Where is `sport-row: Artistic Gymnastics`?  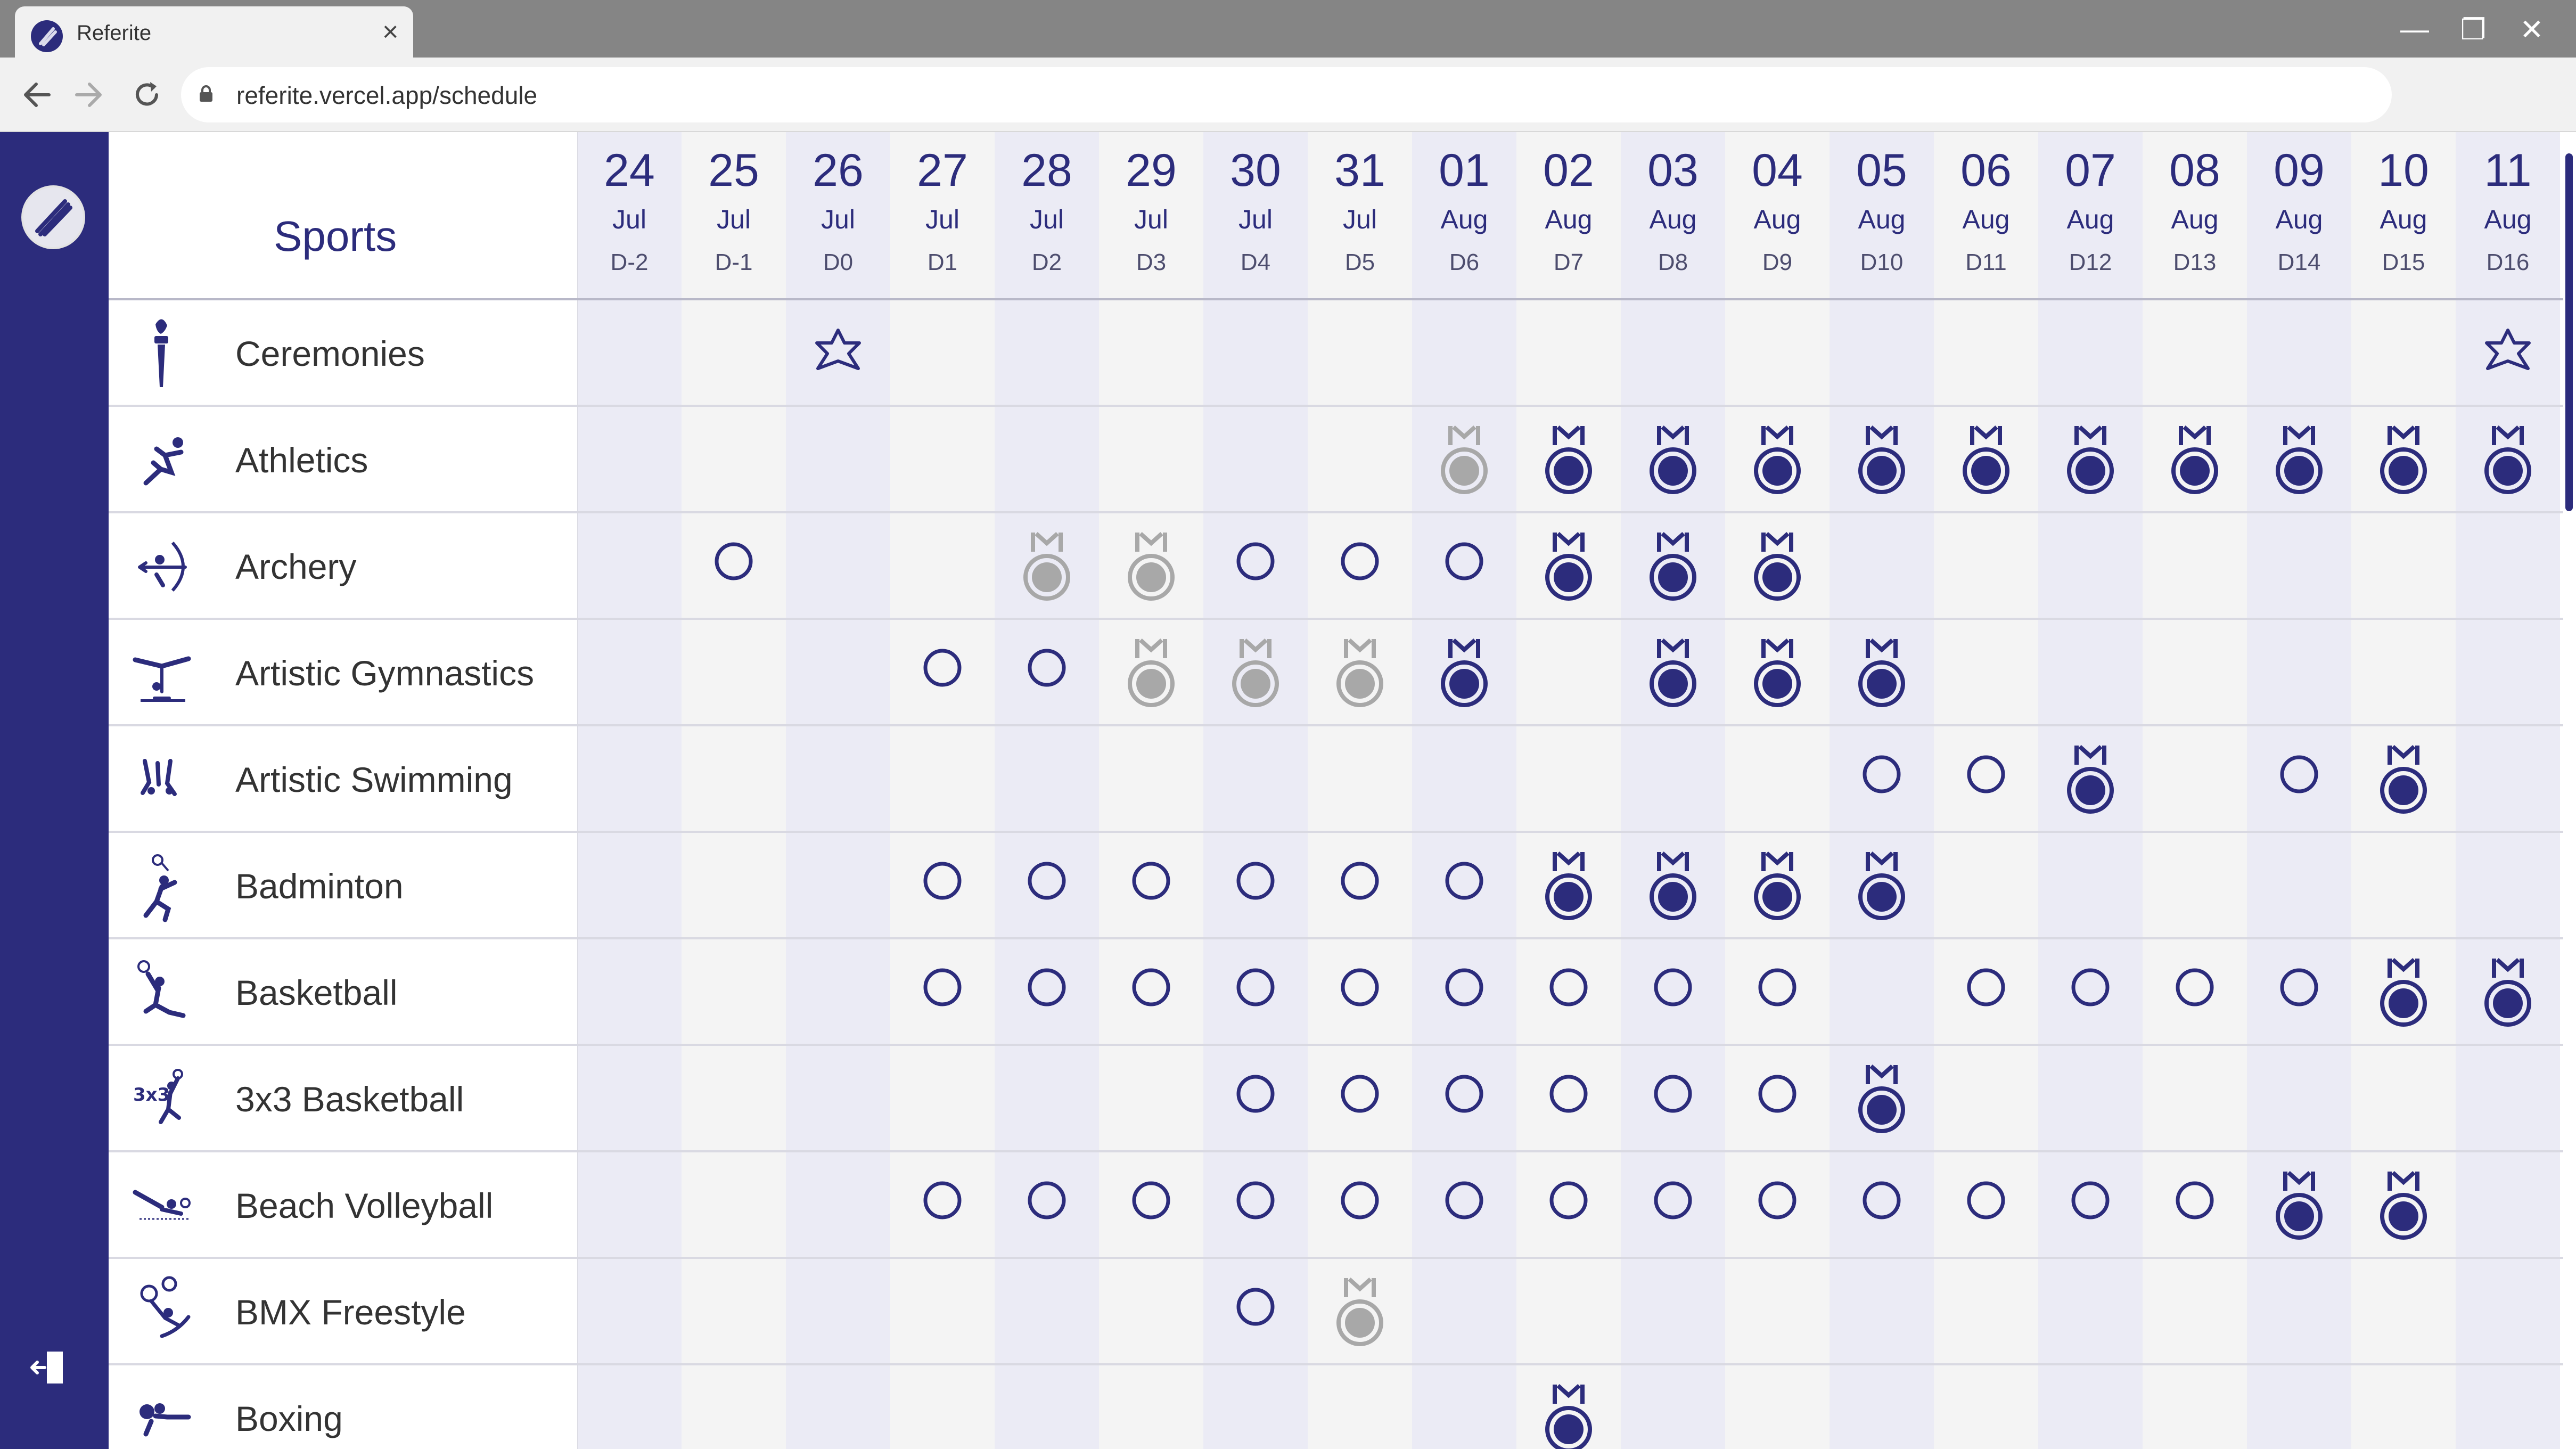 sport-row: Artistic Gymnastics is located at coordinates (1336, 673).